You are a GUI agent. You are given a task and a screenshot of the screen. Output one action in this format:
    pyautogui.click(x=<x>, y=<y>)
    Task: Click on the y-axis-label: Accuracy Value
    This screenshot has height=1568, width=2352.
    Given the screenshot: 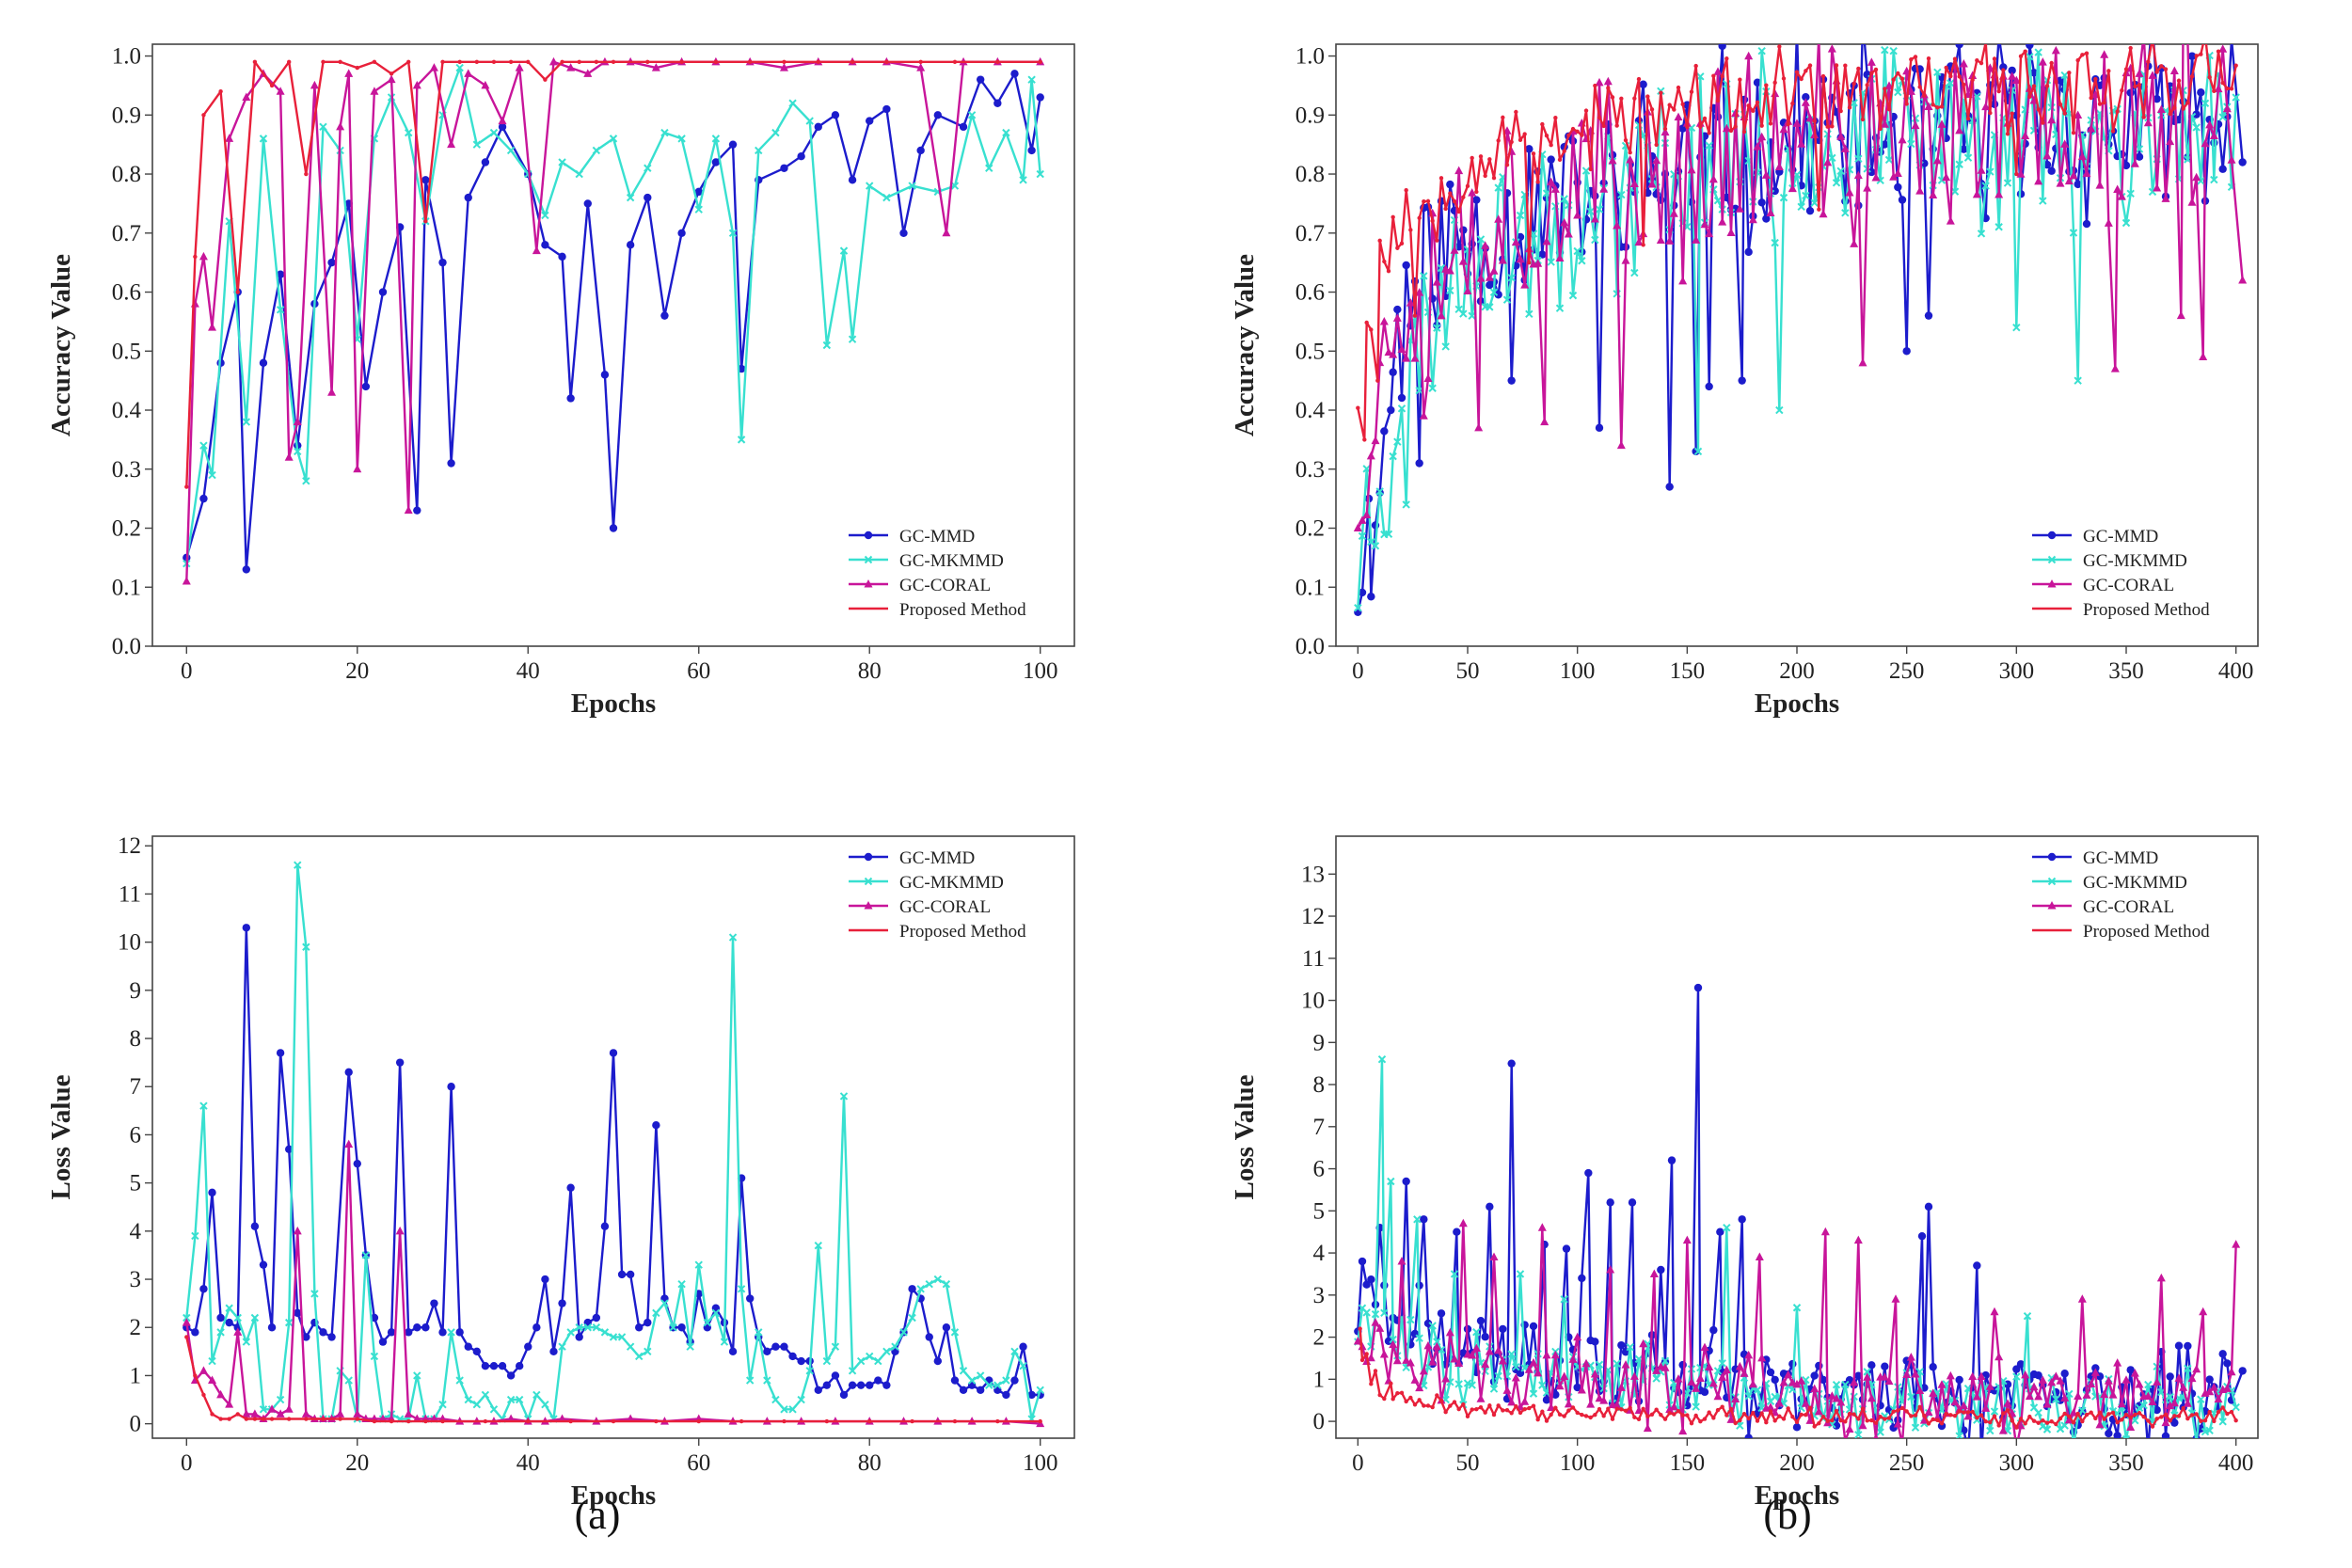 What is the action you would take?
    pyautogui.click(x=61, y=345)
    